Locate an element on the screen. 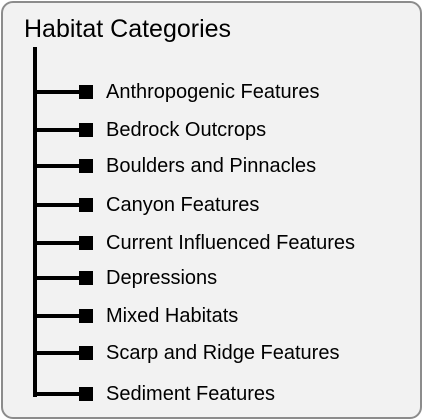 The width and height of the screenshot is (423, 420). tree-item-scarp-and-ridge-features: Scarp and Ridge Features is located at coordinates (225, 353).